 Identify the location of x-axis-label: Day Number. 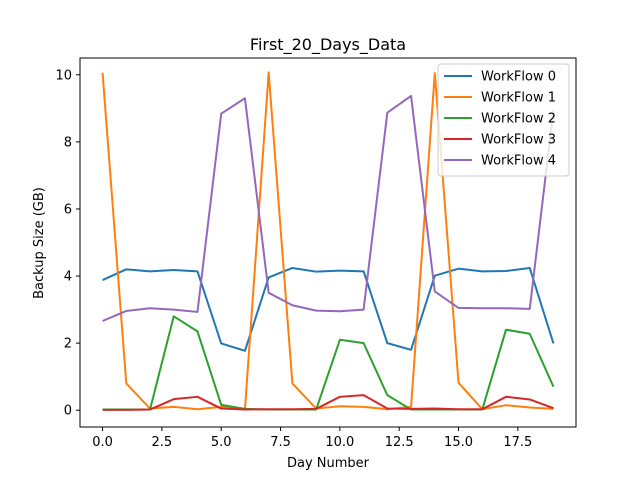
(328, 463).